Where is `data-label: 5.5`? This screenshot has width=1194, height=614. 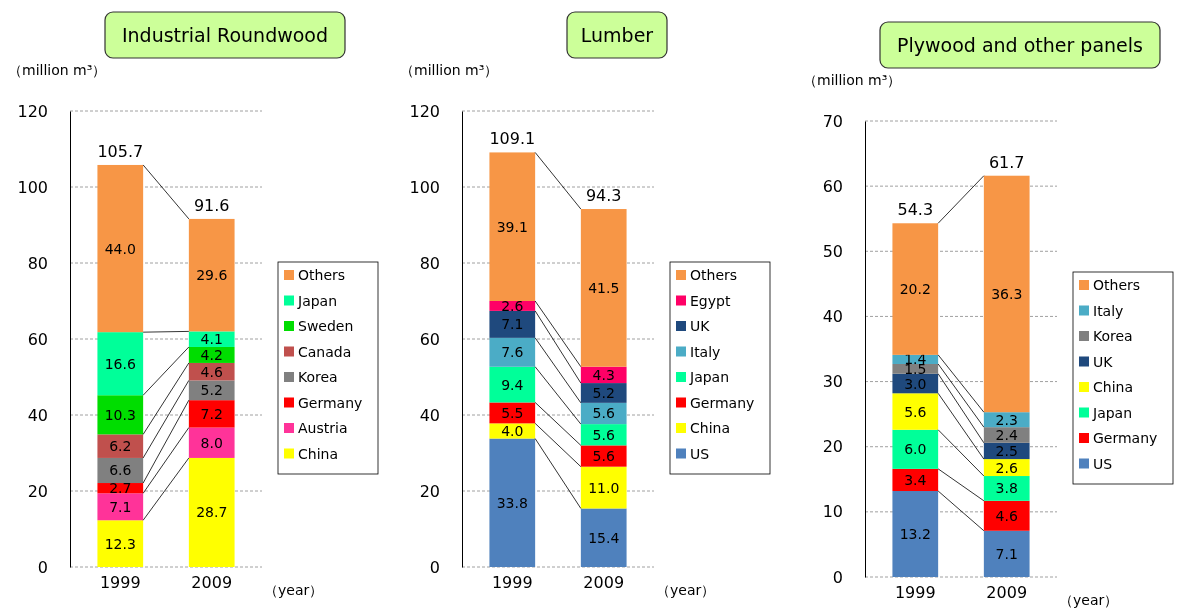
data-label: 5.5 is located at coordinates (512, 412).